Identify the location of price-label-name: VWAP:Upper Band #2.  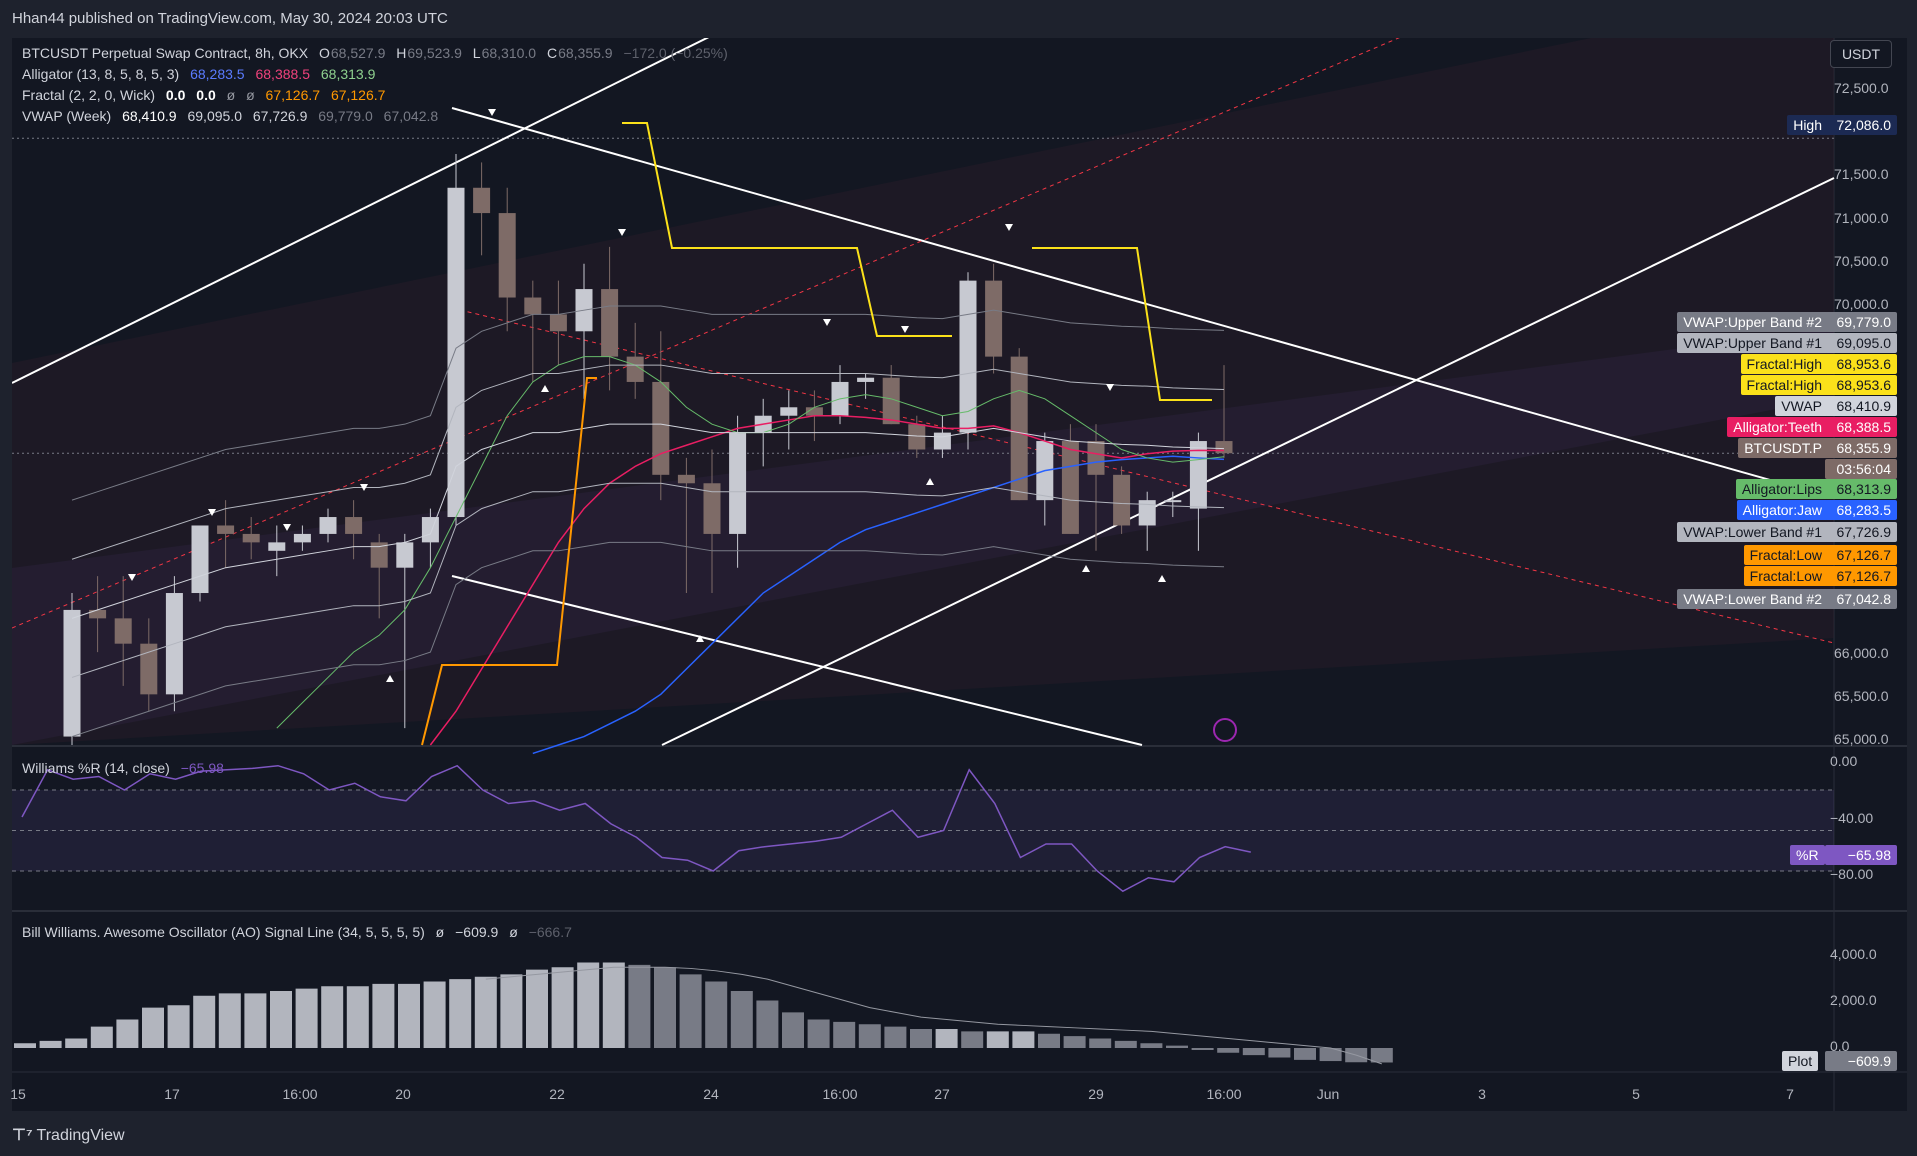
(1752, 322).